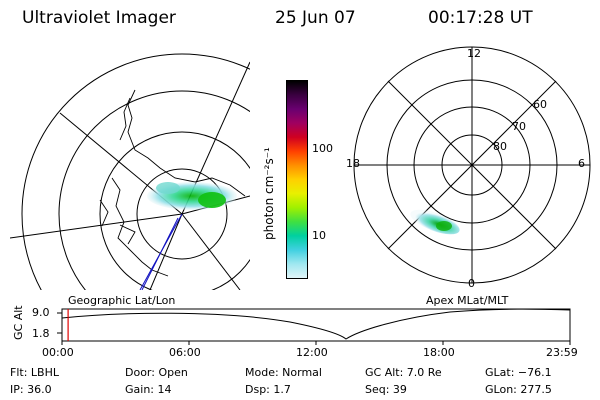  What do you see at coordinates (540, 104) in the screenshot?
I see `lat-label-60: 60` at bounding box center [540, 104].